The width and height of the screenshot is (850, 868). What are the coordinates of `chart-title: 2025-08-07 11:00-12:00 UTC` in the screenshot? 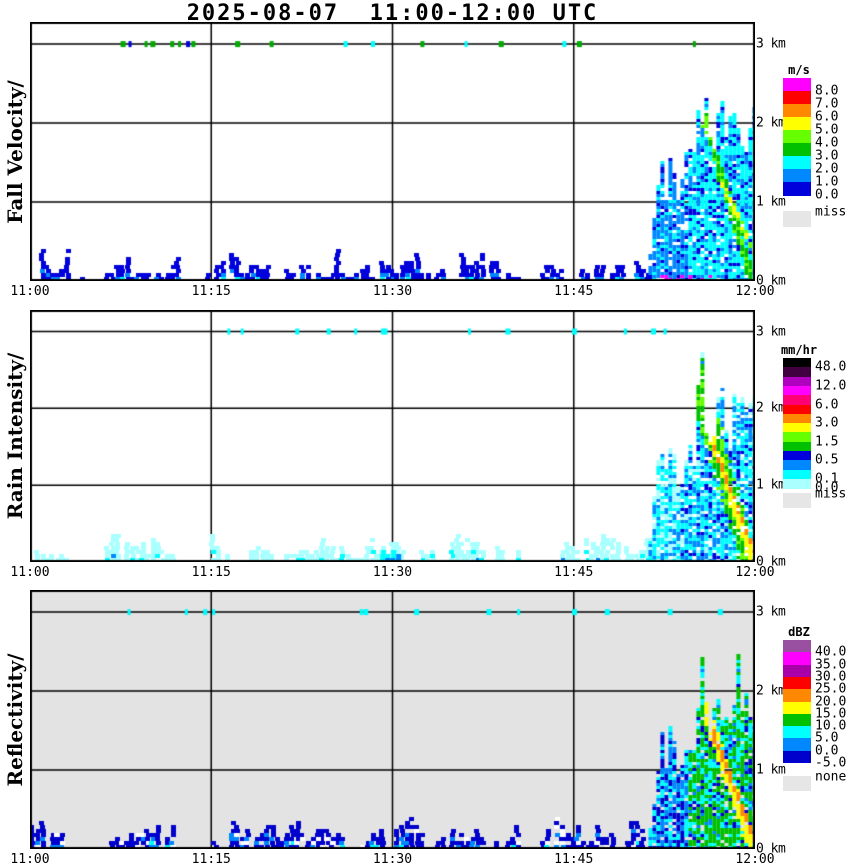 It's located at (392, 13).